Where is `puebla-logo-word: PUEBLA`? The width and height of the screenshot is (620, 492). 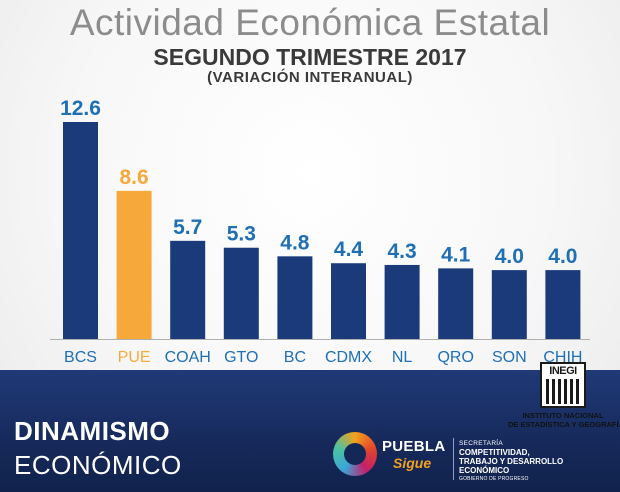
puebla-logo-word: PUEBLA is located at coordinates (414, 446).